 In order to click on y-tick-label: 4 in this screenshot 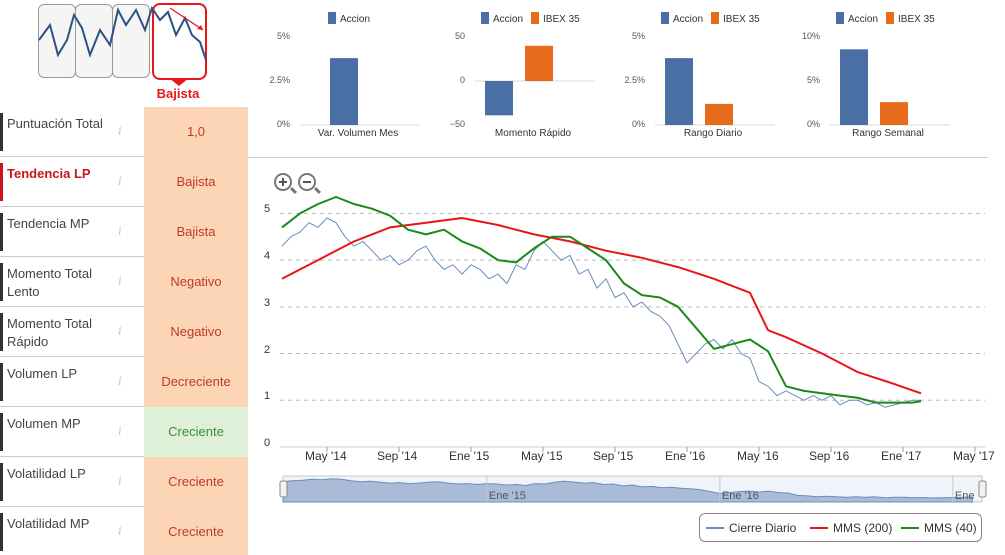, I will do `click(267, 256)`.